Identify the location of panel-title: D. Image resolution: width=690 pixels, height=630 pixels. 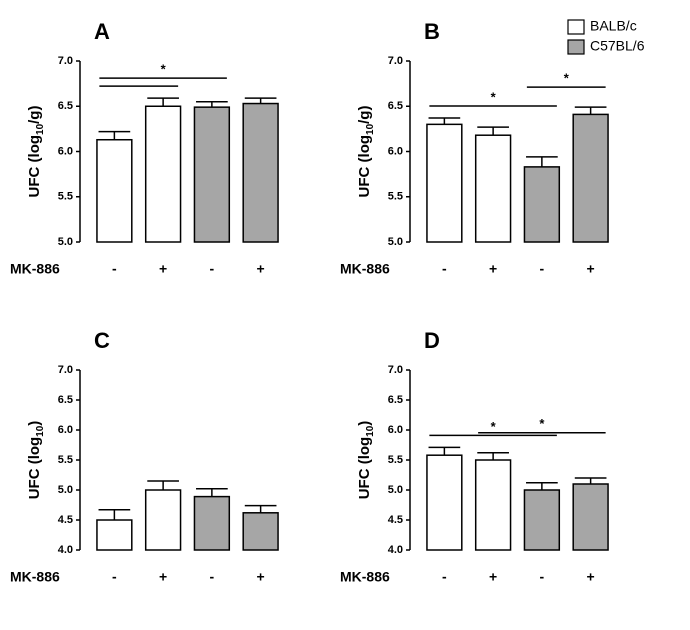
(432, 340).